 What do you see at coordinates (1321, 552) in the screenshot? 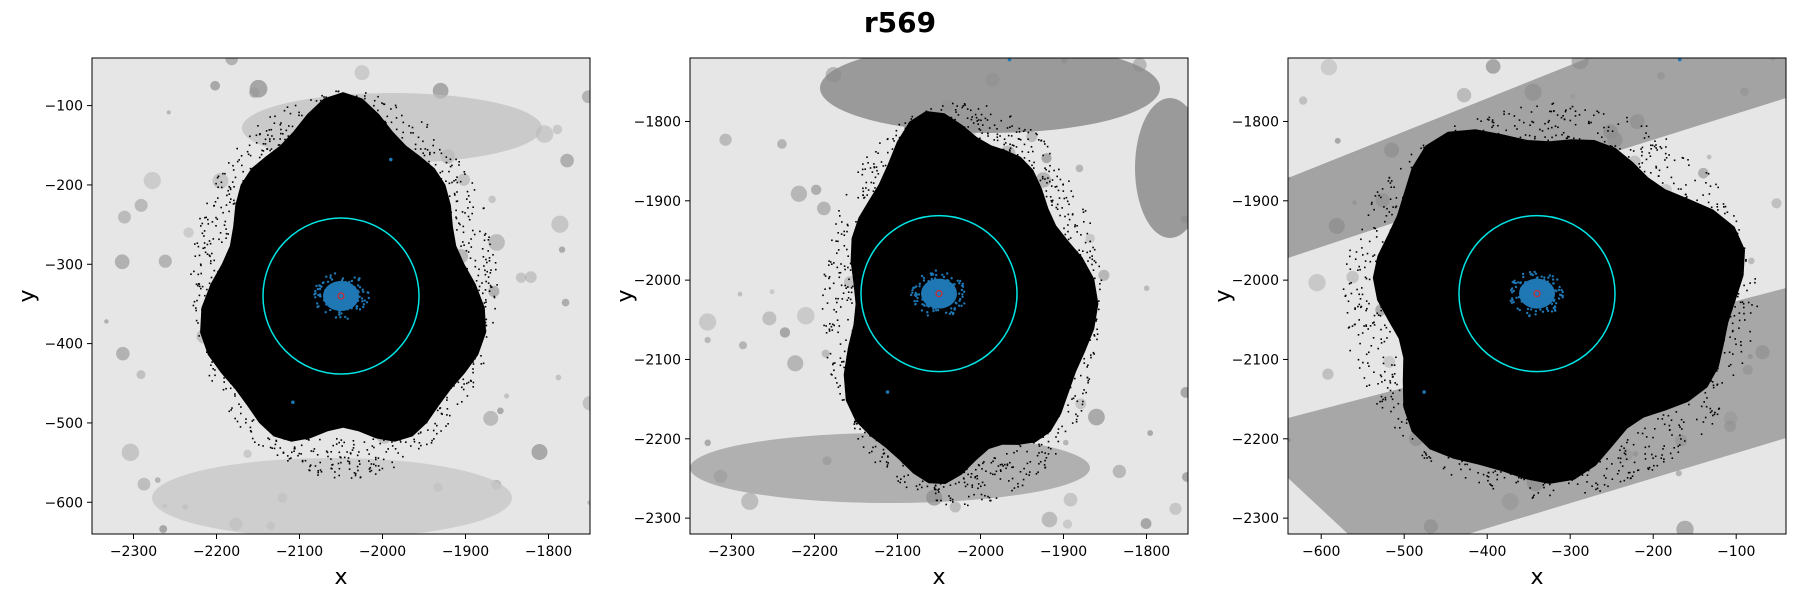
I see `x-tick-label: −600` at bounding box center [1321, 552].